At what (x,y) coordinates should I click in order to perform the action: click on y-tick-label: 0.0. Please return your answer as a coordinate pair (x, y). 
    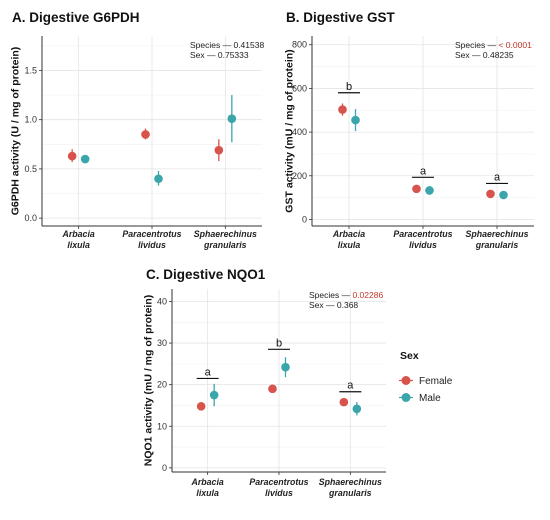
    Looking at the image, I should click on (30, 218).